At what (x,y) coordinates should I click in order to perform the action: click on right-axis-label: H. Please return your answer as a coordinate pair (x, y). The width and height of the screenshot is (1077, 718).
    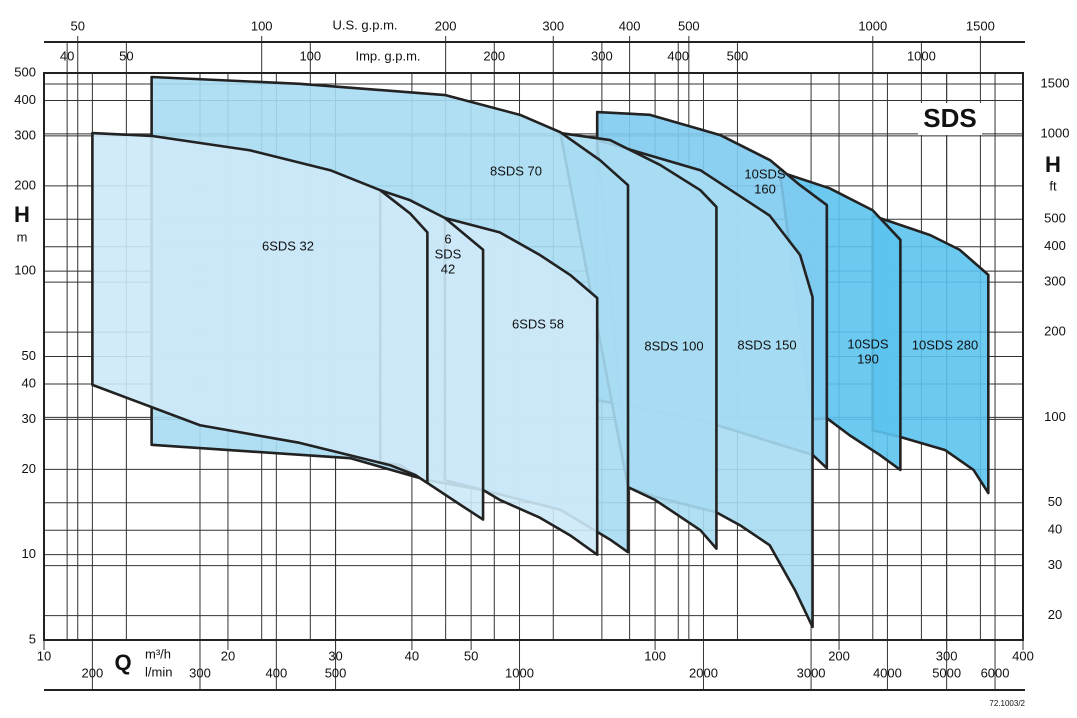
    Looking at the image, I should click on (1053, 164).